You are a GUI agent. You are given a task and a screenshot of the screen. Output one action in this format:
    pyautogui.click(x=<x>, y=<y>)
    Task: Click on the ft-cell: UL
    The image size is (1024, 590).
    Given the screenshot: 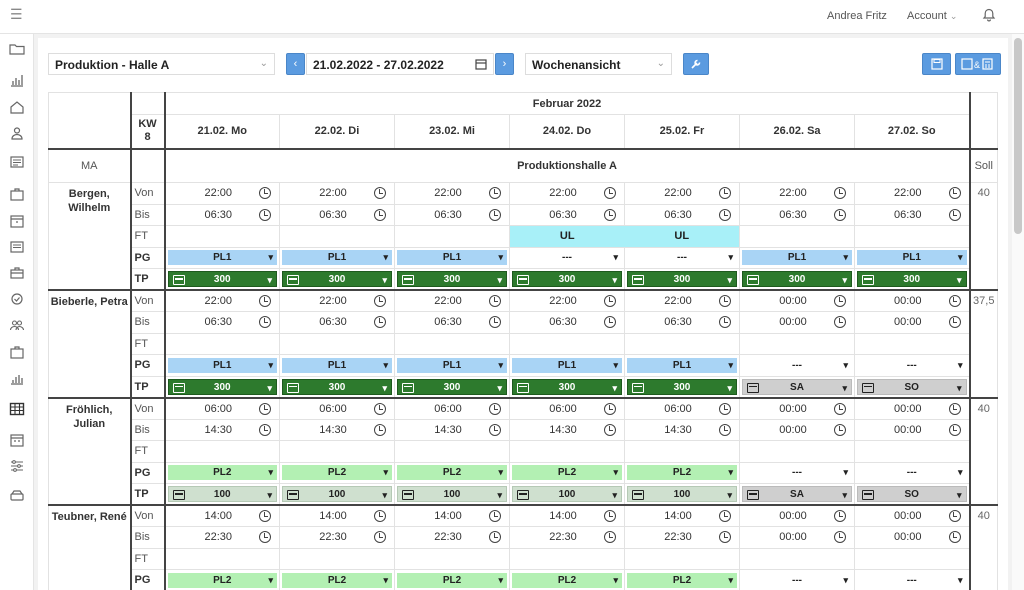 What is the action you would take?
    pyautogui.click(x=567, y=236)
    